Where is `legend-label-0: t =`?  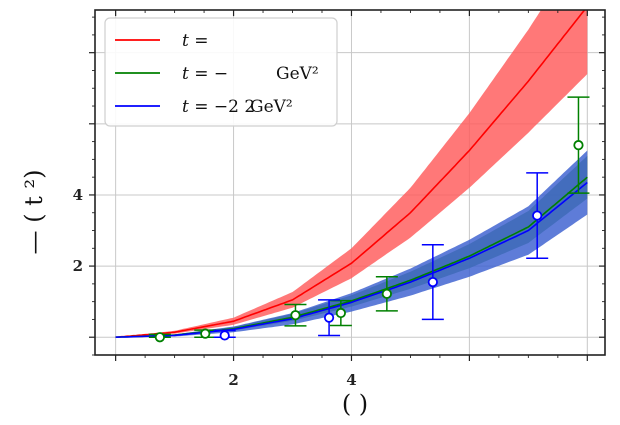 legend-label-0: t = is located at coordinates (195, 41).